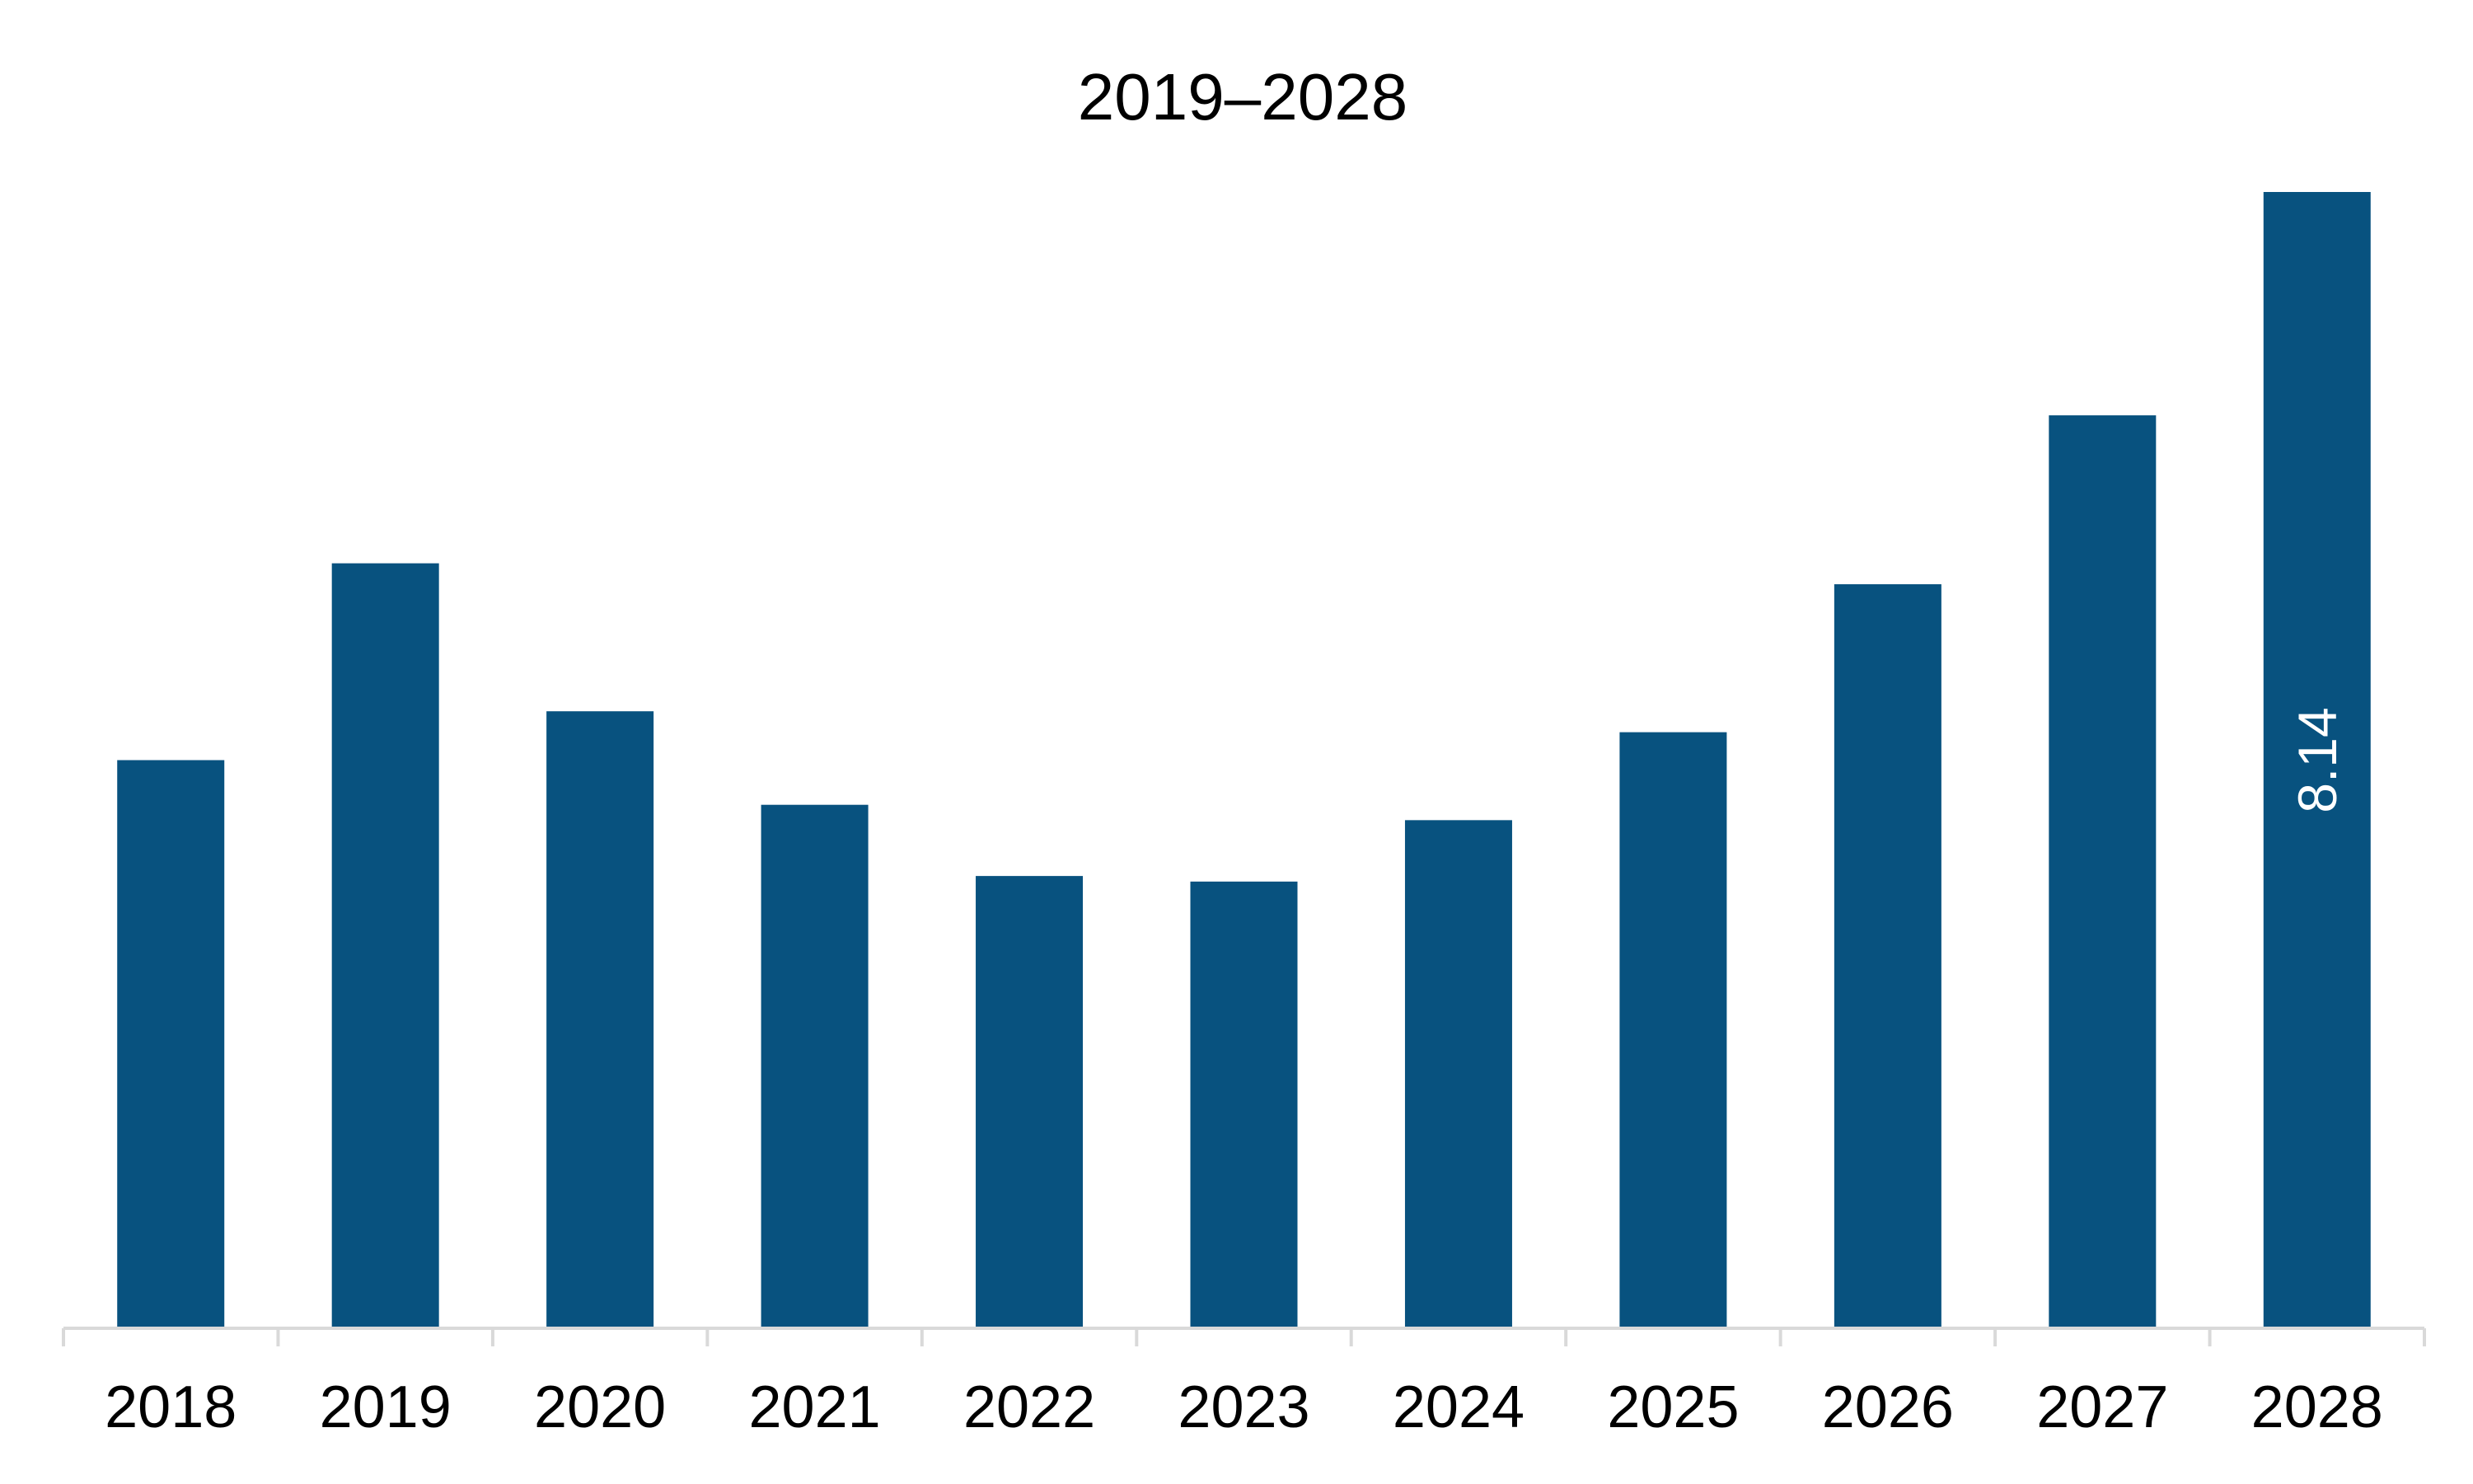  Describe the element at coordinates (386, 1407) in the screenshot. I see `x-tick-label-2019: 2019` at that location.